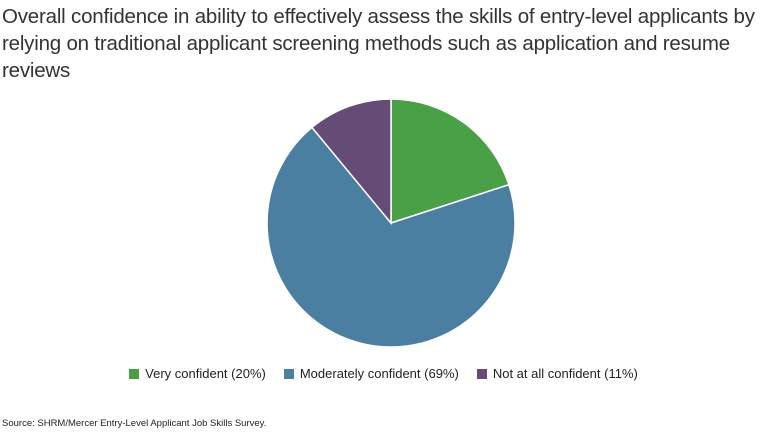  I want to click on legend-label-not-at-all-confident: Not at all confident (11%), so click(565, 373).